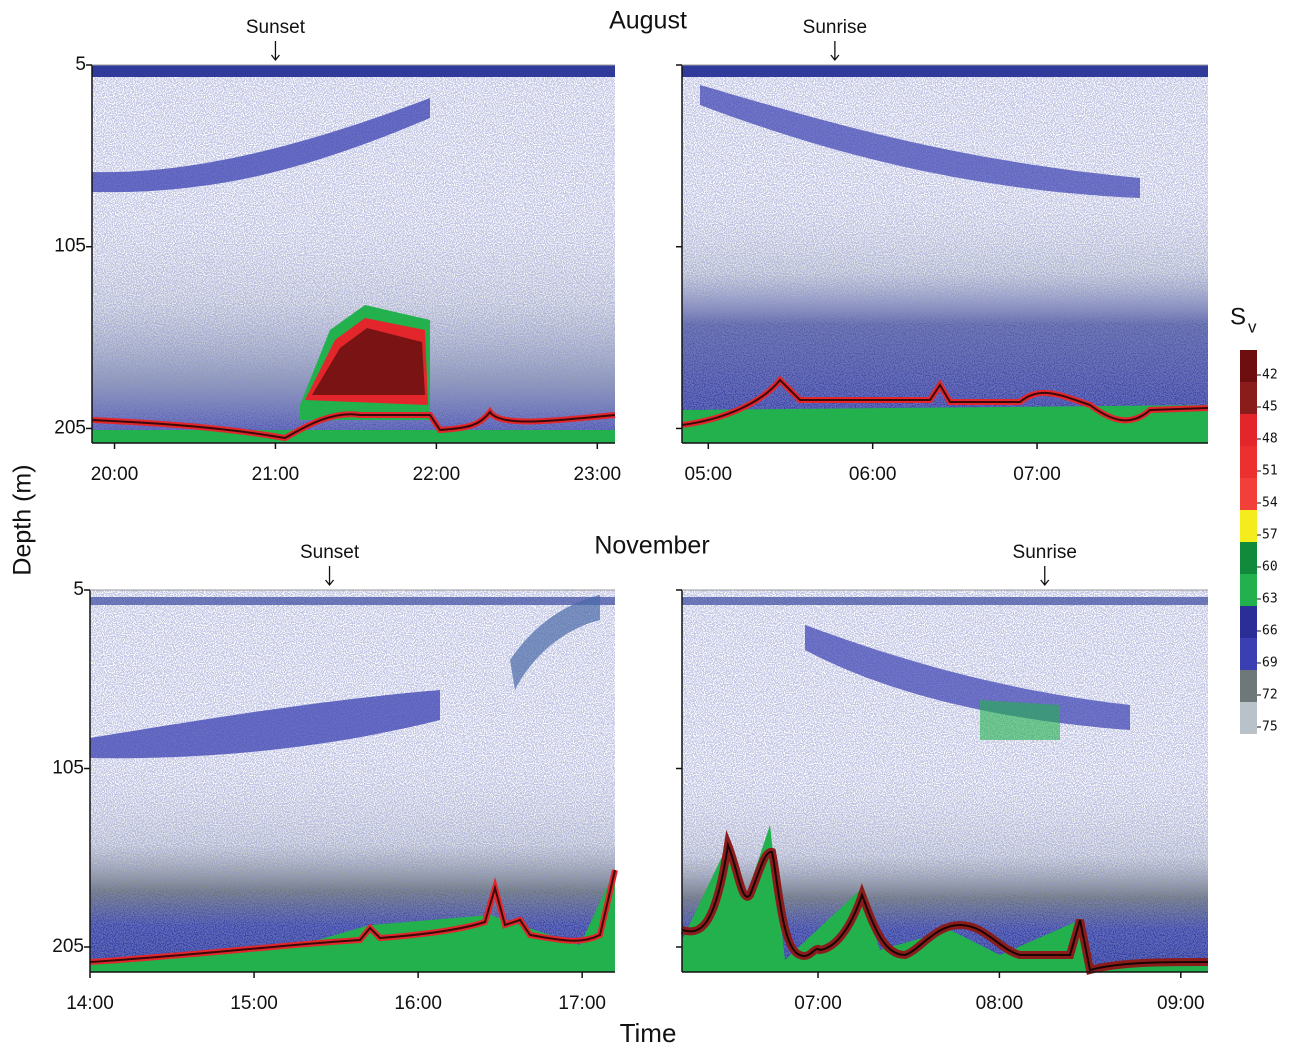 This screenshot has width=1301, height=1048. I want to click on x-tick-label: 21:00, so click(276, 474).